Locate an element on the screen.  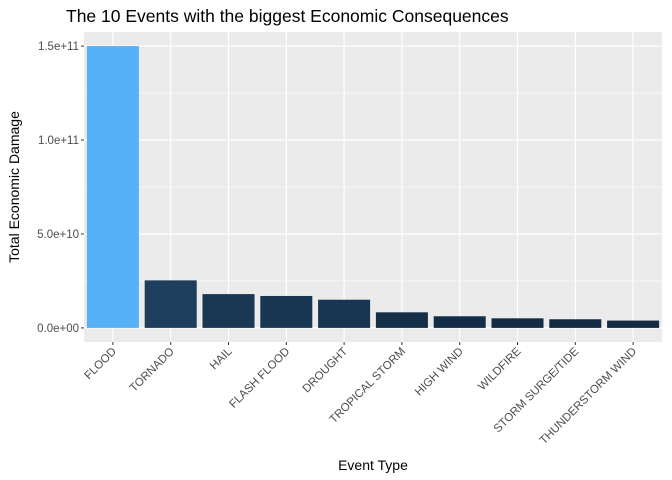
x-tick-label: DROUGHT is located at coordinates (326, 371).